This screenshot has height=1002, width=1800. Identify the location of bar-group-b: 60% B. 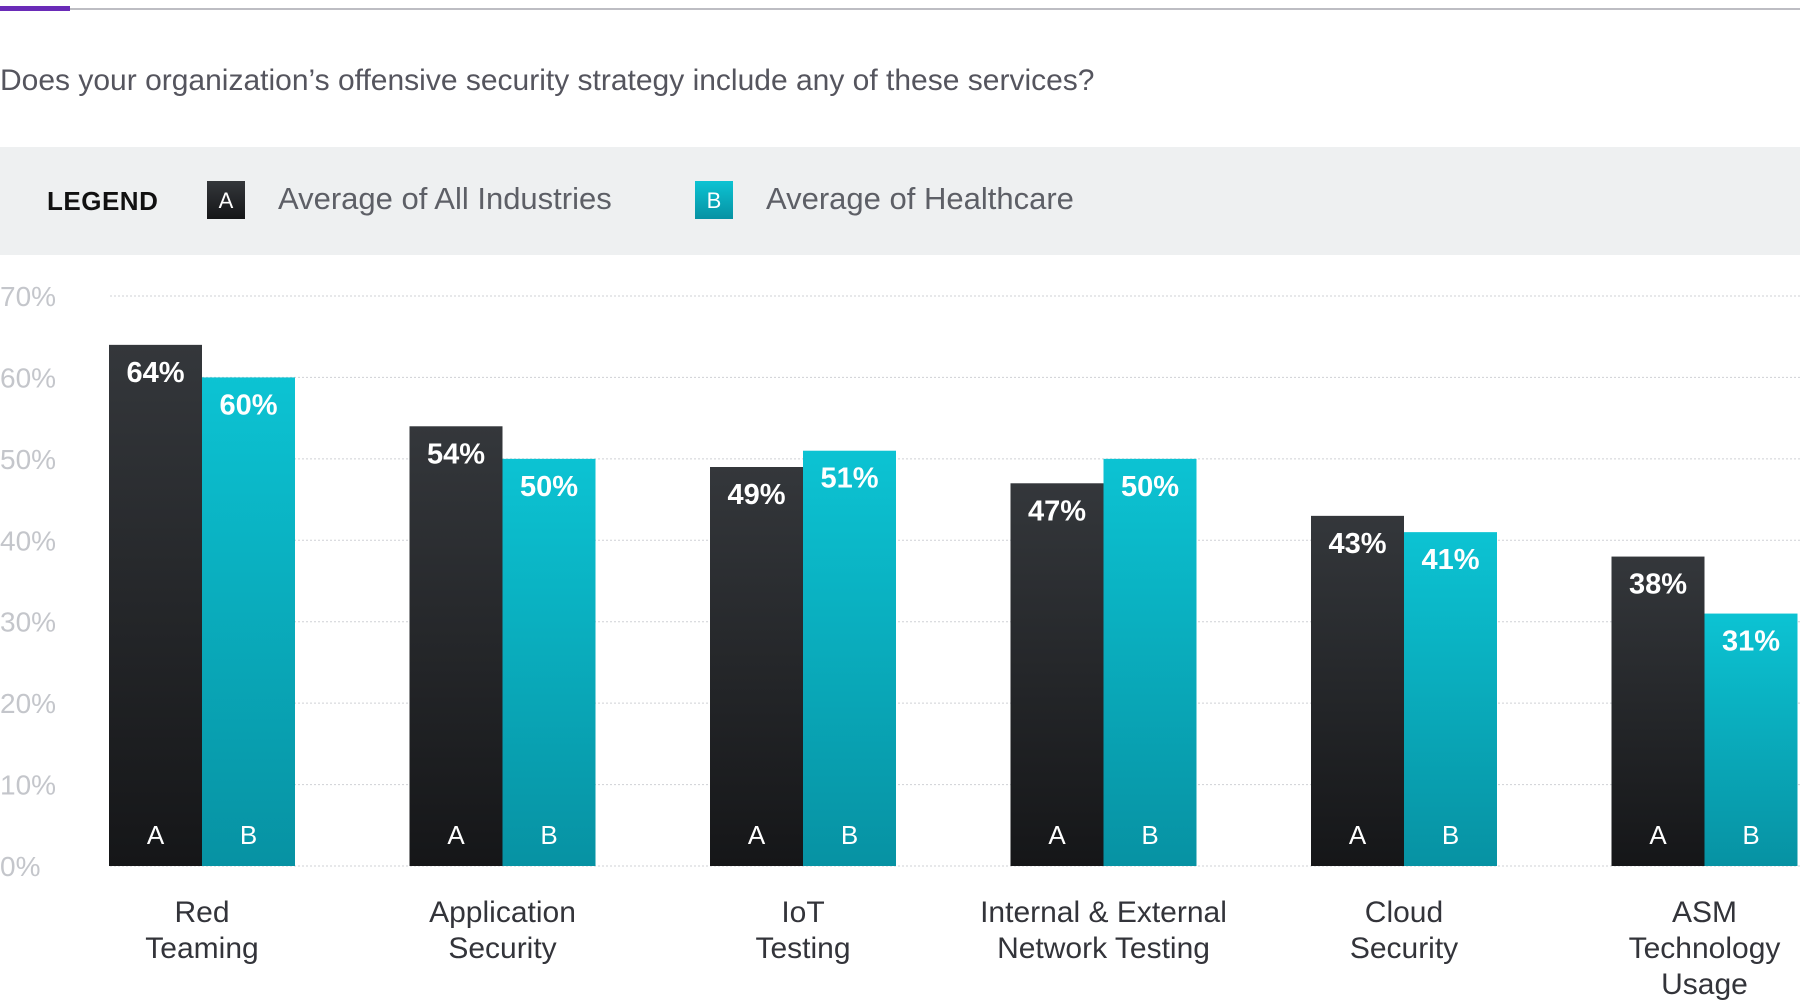
(248, 621).